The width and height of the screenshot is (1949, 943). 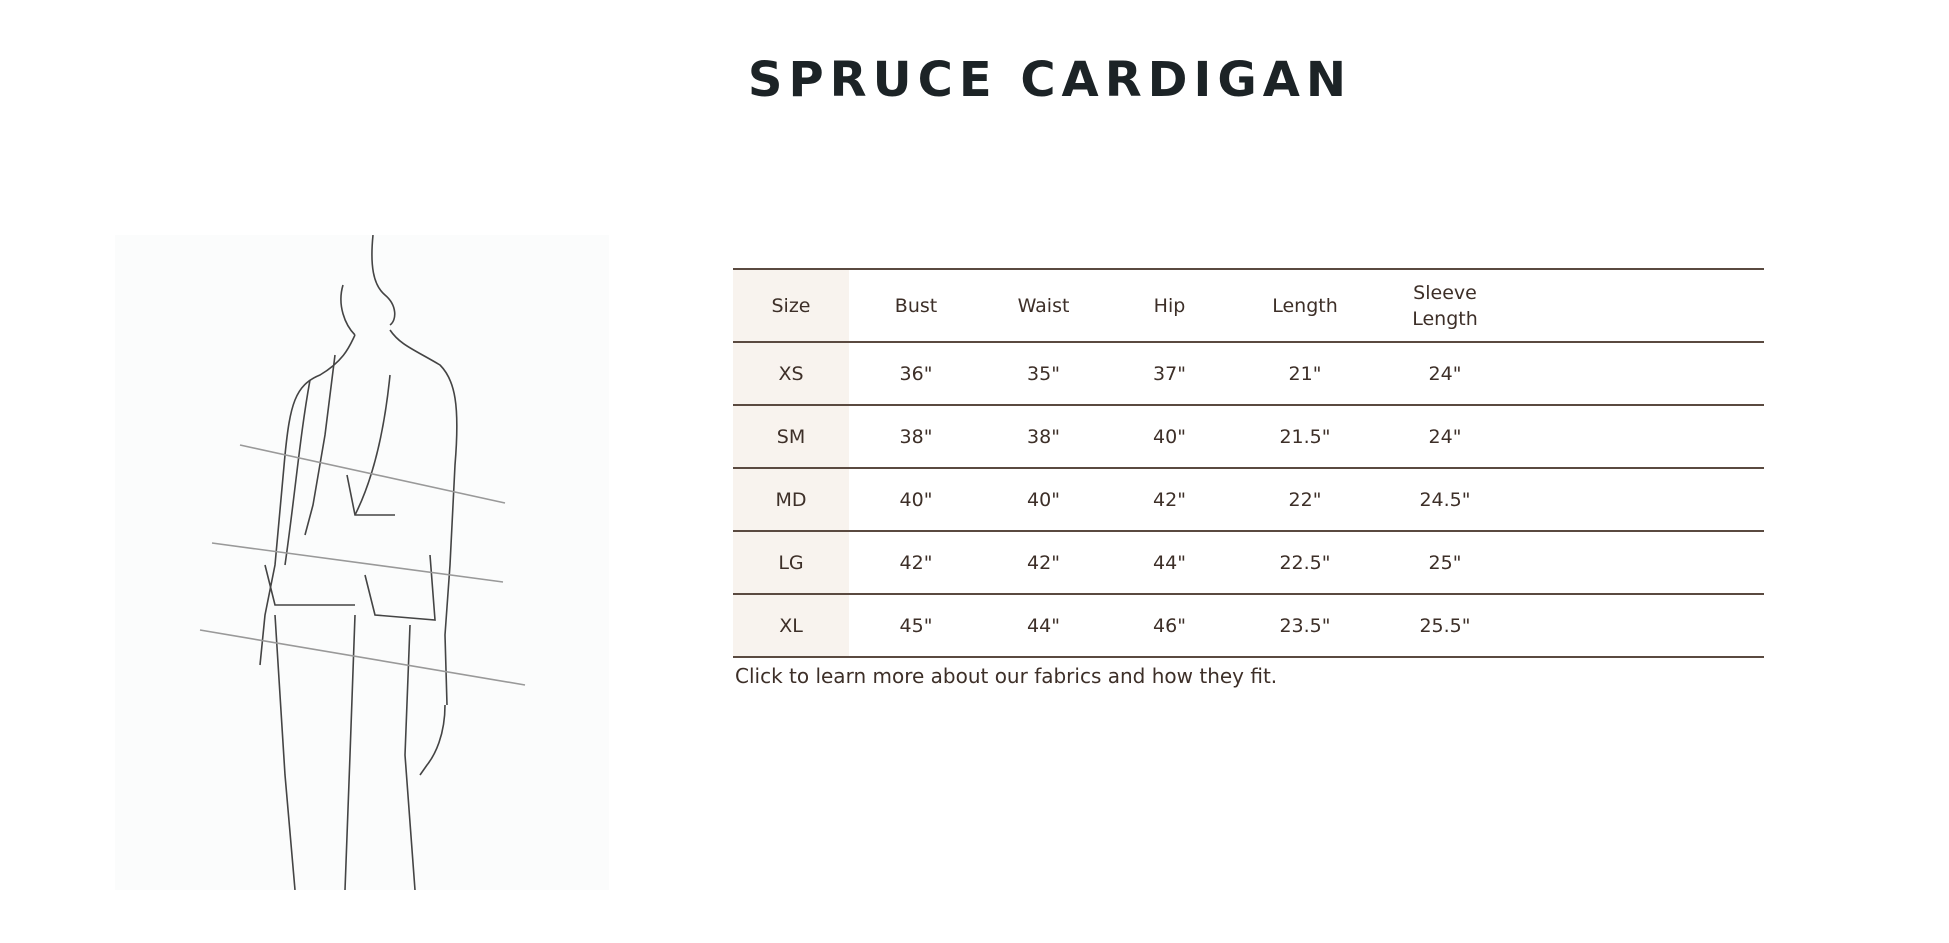 What do you see at coordinates (1169, 373) in the screenshot?
I see `table-cell: 37"` at bounding box center [1169, 373].